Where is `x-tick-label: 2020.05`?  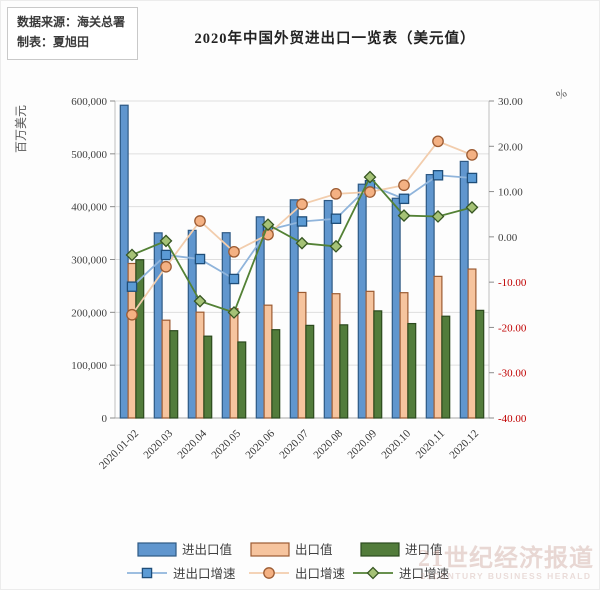 x-tick-label: 2020.05 is located at coordinates (226, 444).